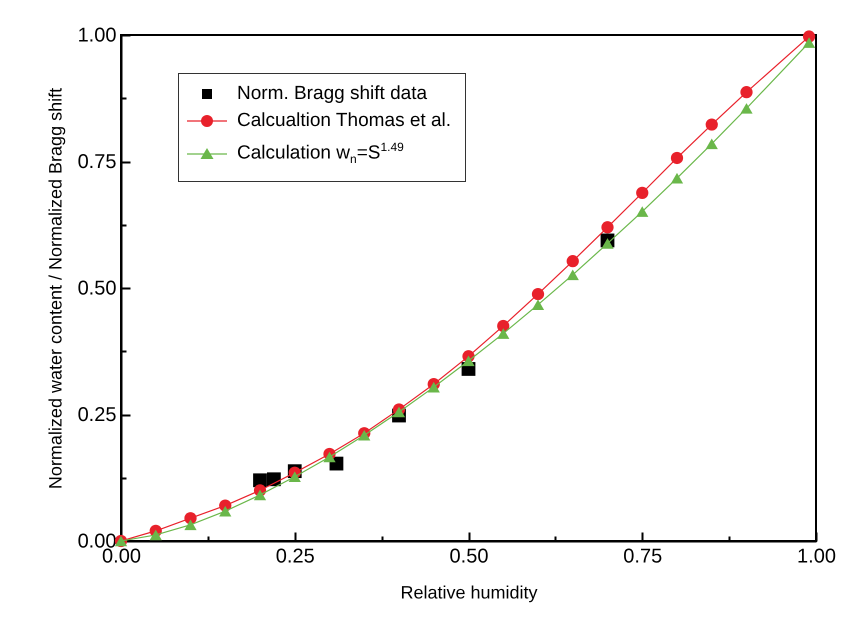 This screenshot has width=849, height=623. Describe the element at coordinates (295, 557) in the screenshot. I see `x-tick-label: 0.25` at that location.